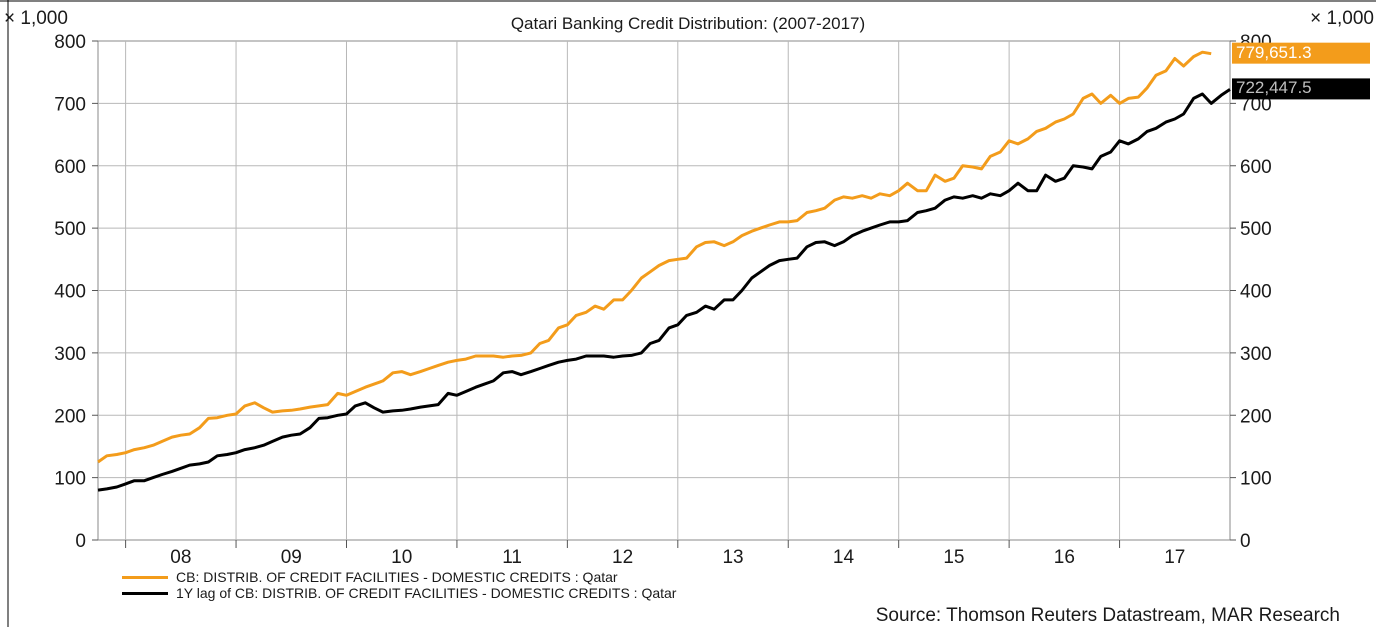 The height and width of the screenshot is (627, 1376). What do you see at coordinates (512, 557) in the screenshot?
I see `x-tick-label: 11` at bounding box center [512, 557].